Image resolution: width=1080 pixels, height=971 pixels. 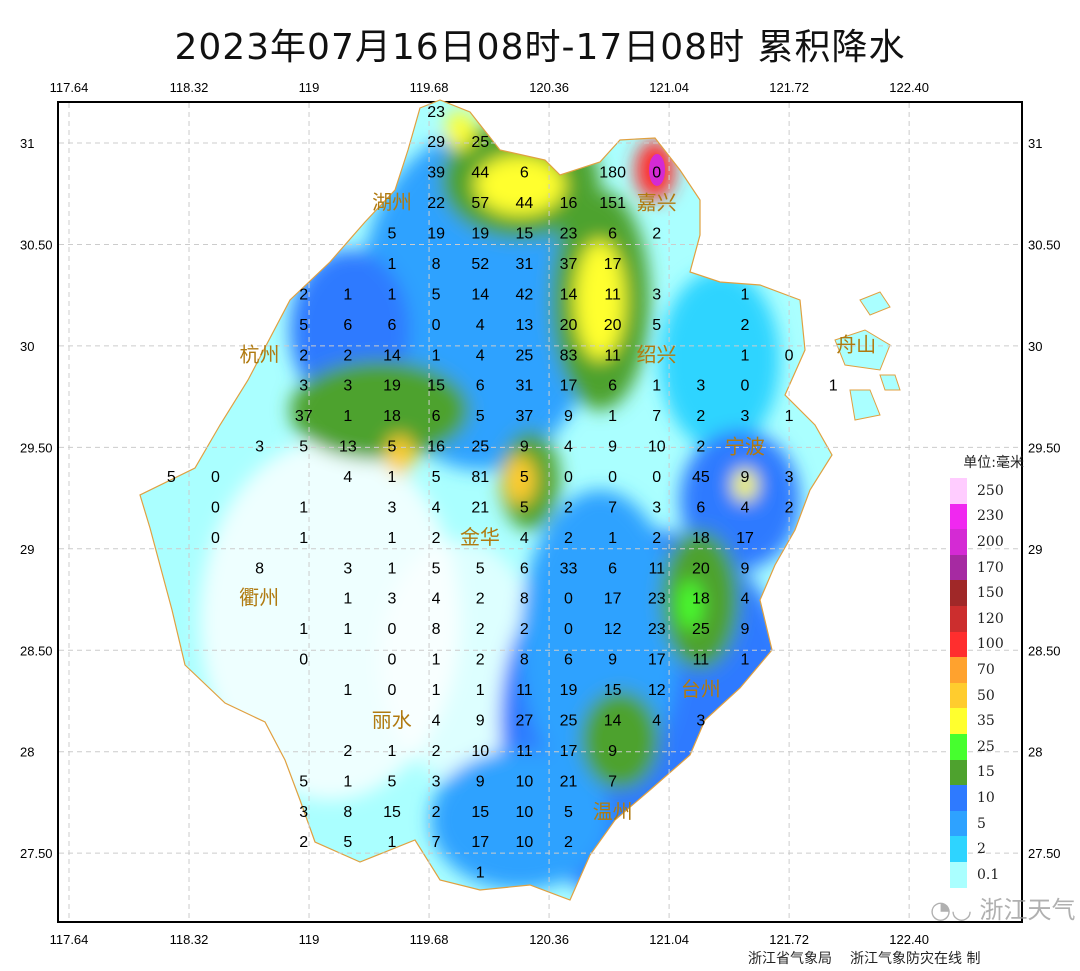 What do you see at coordinates (986, 772) in the screenshot?
I see `legend-label: 15` at bounding box center [986, 772].